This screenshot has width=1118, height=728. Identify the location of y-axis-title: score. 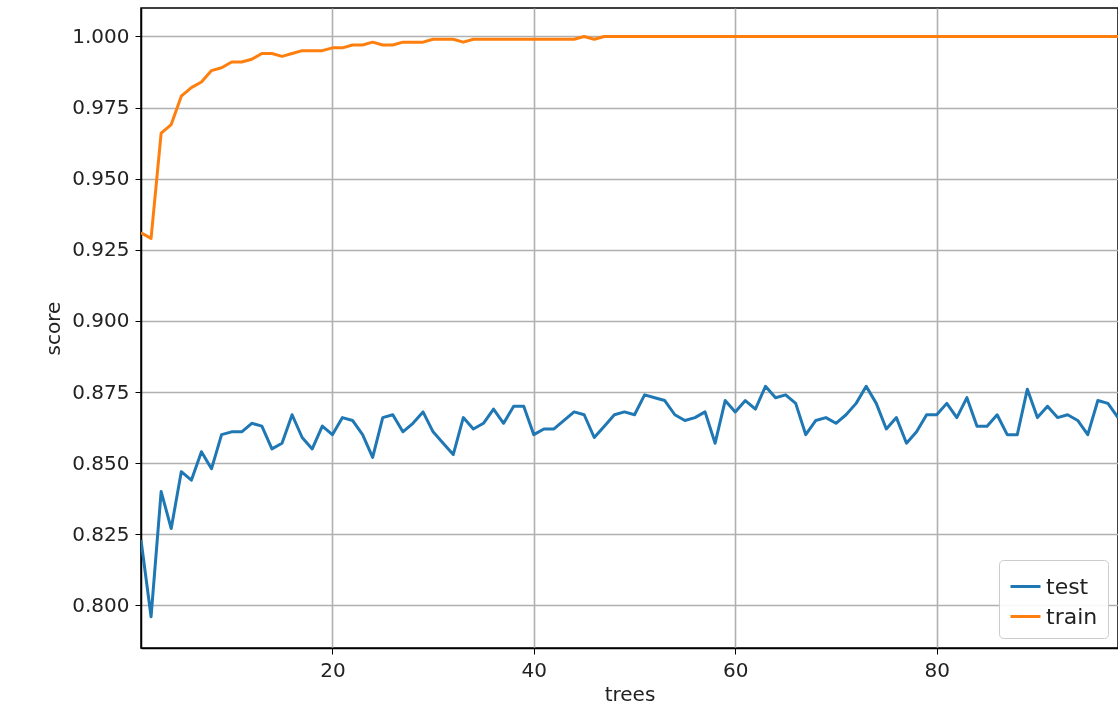
(53, 328).